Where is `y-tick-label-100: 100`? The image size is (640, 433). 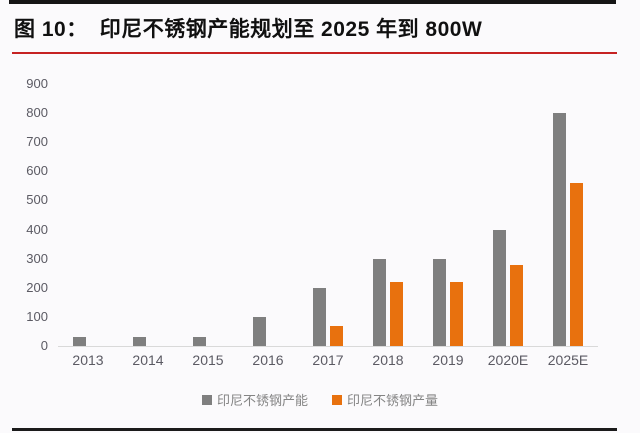 y-tick-label-100: 100 is located at coordinates (37, 316).